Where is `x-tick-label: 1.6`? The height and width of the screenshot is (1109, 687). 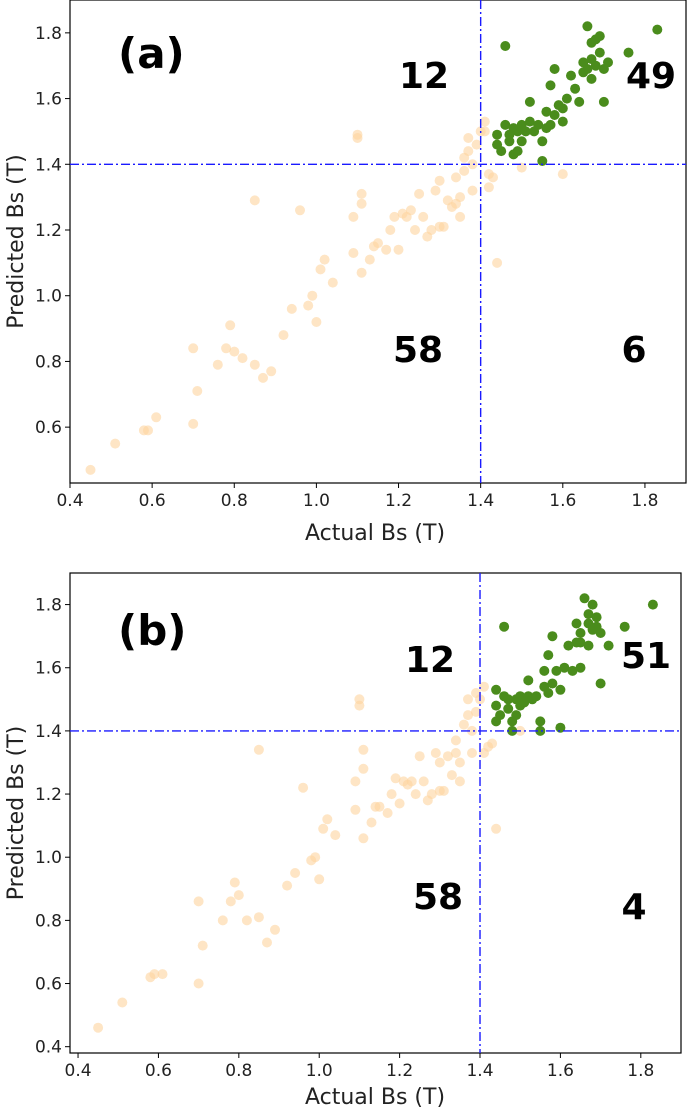
x-tick-label: 1.6 is located at coordinates (562, 501).